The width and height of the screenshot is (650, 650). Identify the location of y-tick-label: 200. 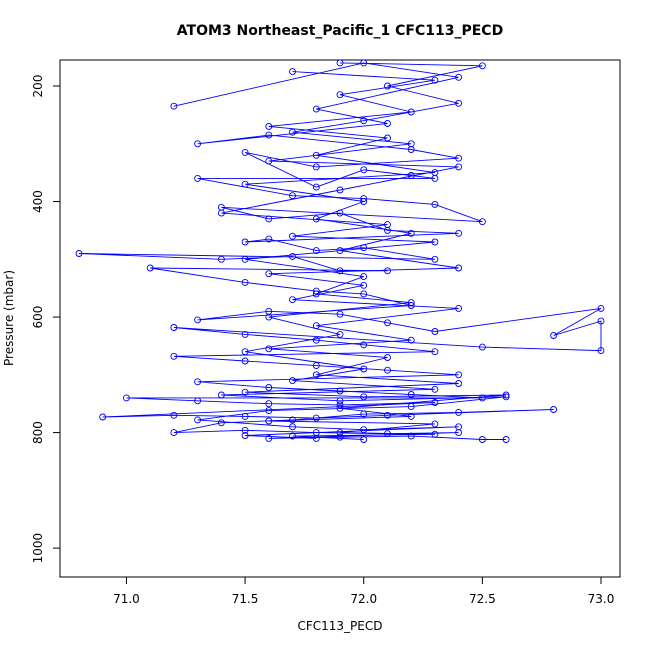
(38, 86).